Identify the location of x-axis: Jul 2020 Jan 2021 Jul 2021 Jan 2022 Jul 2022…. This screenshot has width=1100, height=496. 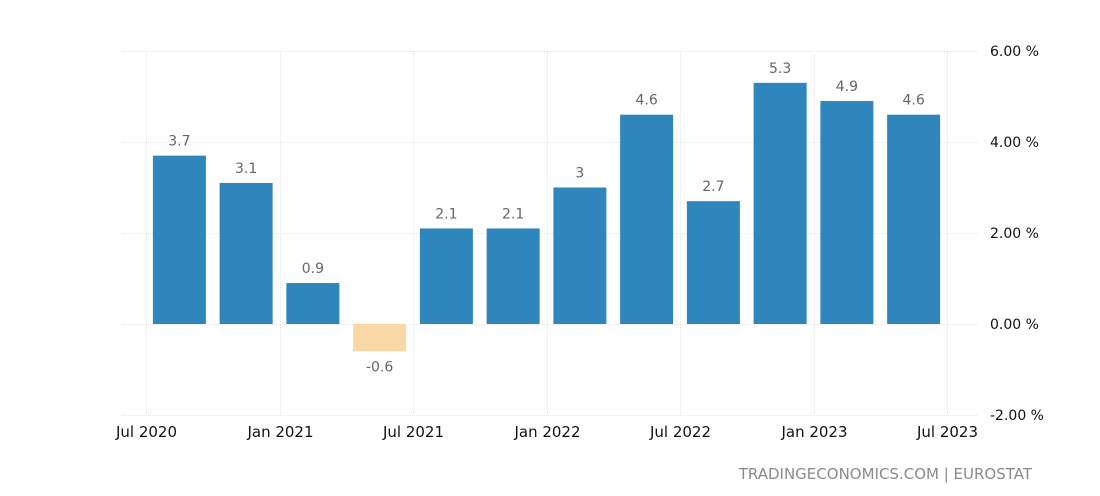
(546, 432).